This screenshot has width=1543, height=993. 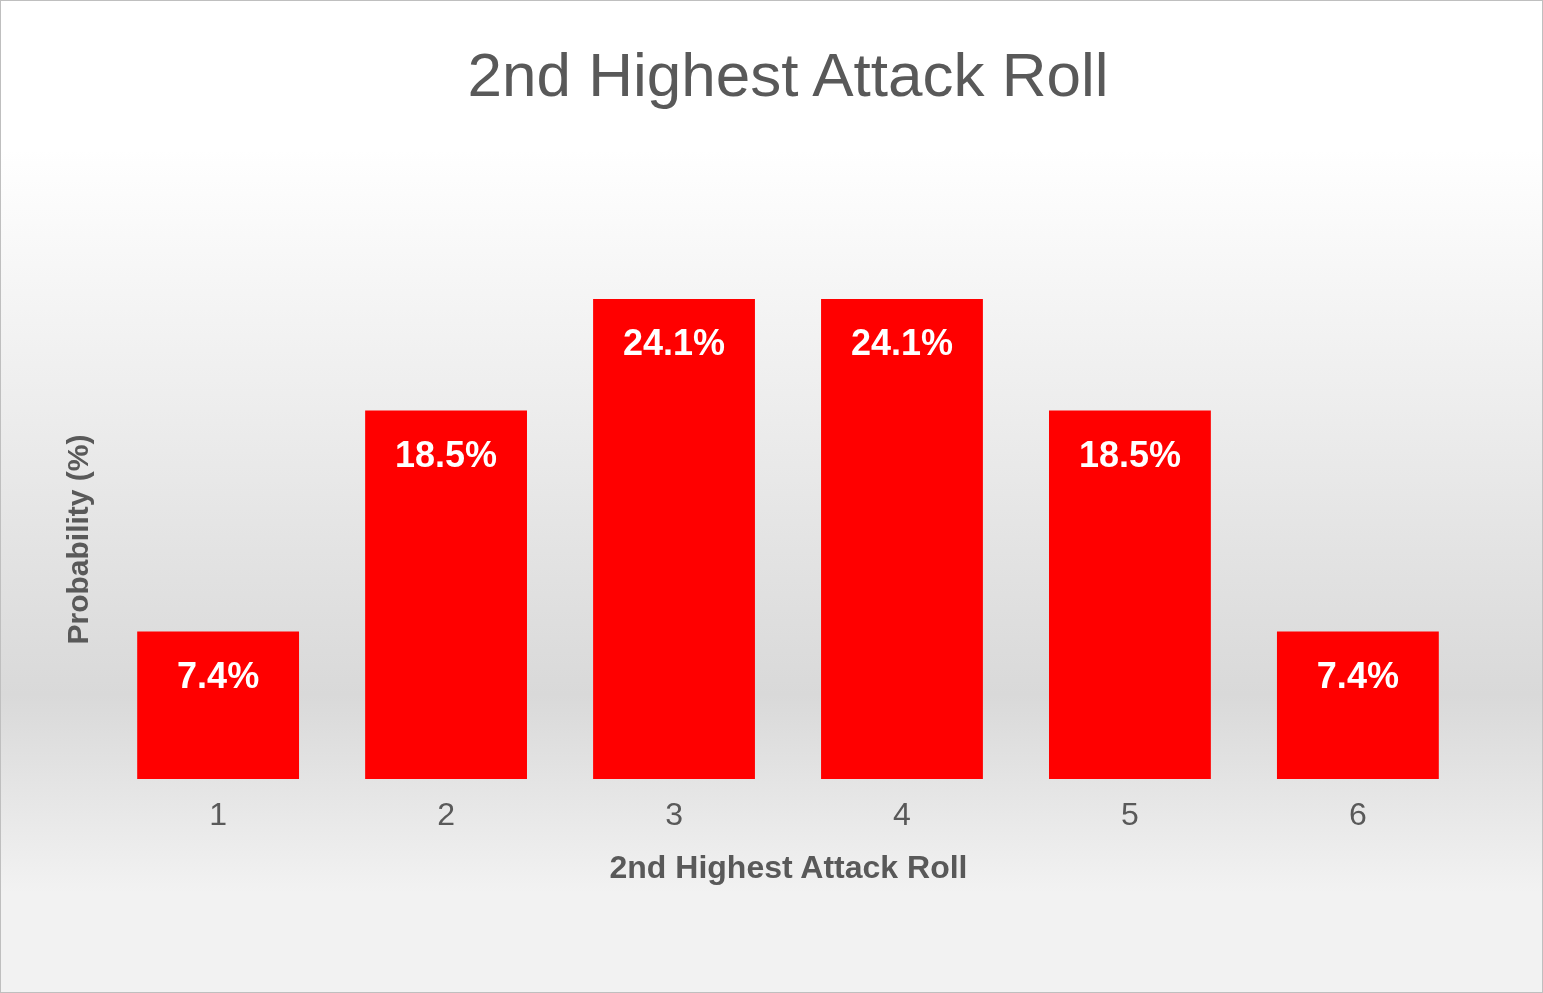 I want to click on x-tick-label: 2, so click(x=446, y=813).